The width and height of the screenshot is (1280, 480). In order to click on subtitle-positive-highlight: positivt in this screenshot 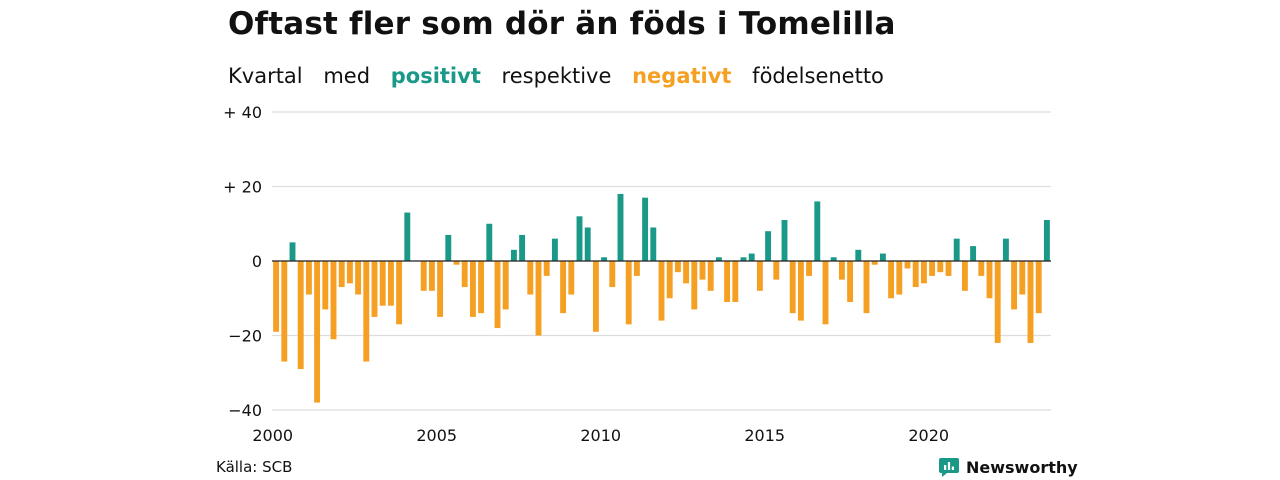, I will do `click(435, 76)`.